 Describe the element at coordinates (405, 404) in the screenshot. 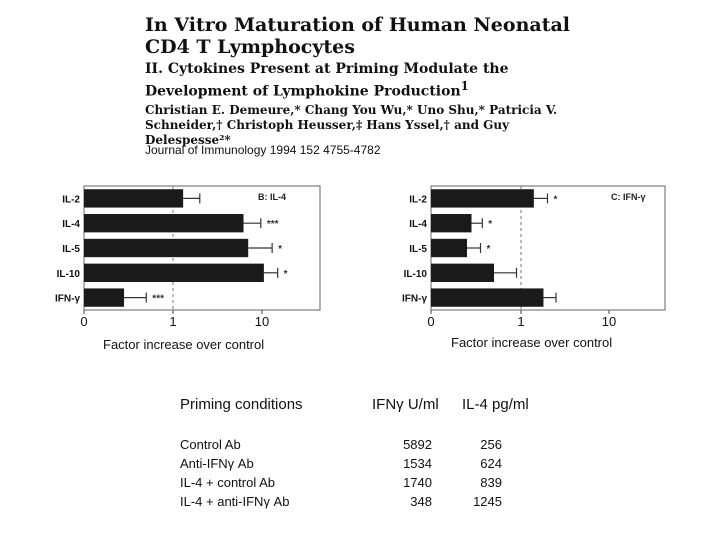

I see `table-header-ifng: IFNγ U/ml` at that location.